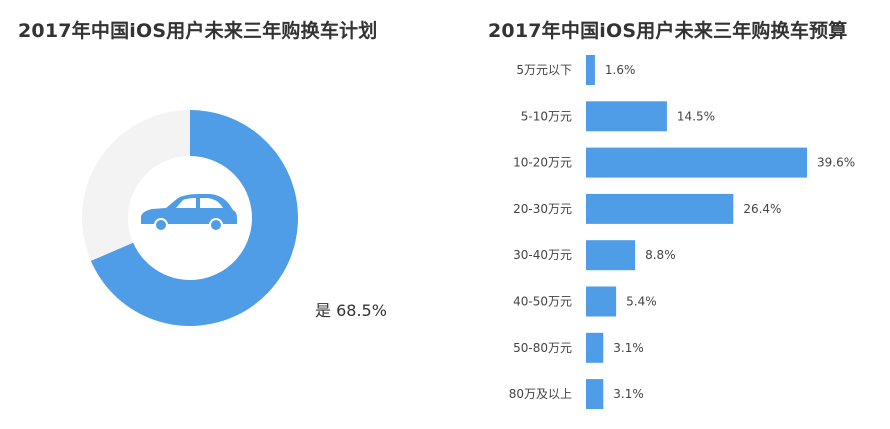 This screenshot has width=890, height=429. What do you see at coordinates (696, 116) in the screenshot?
I see `value-label-1: 14.5%` at bounding box center [696, 116].